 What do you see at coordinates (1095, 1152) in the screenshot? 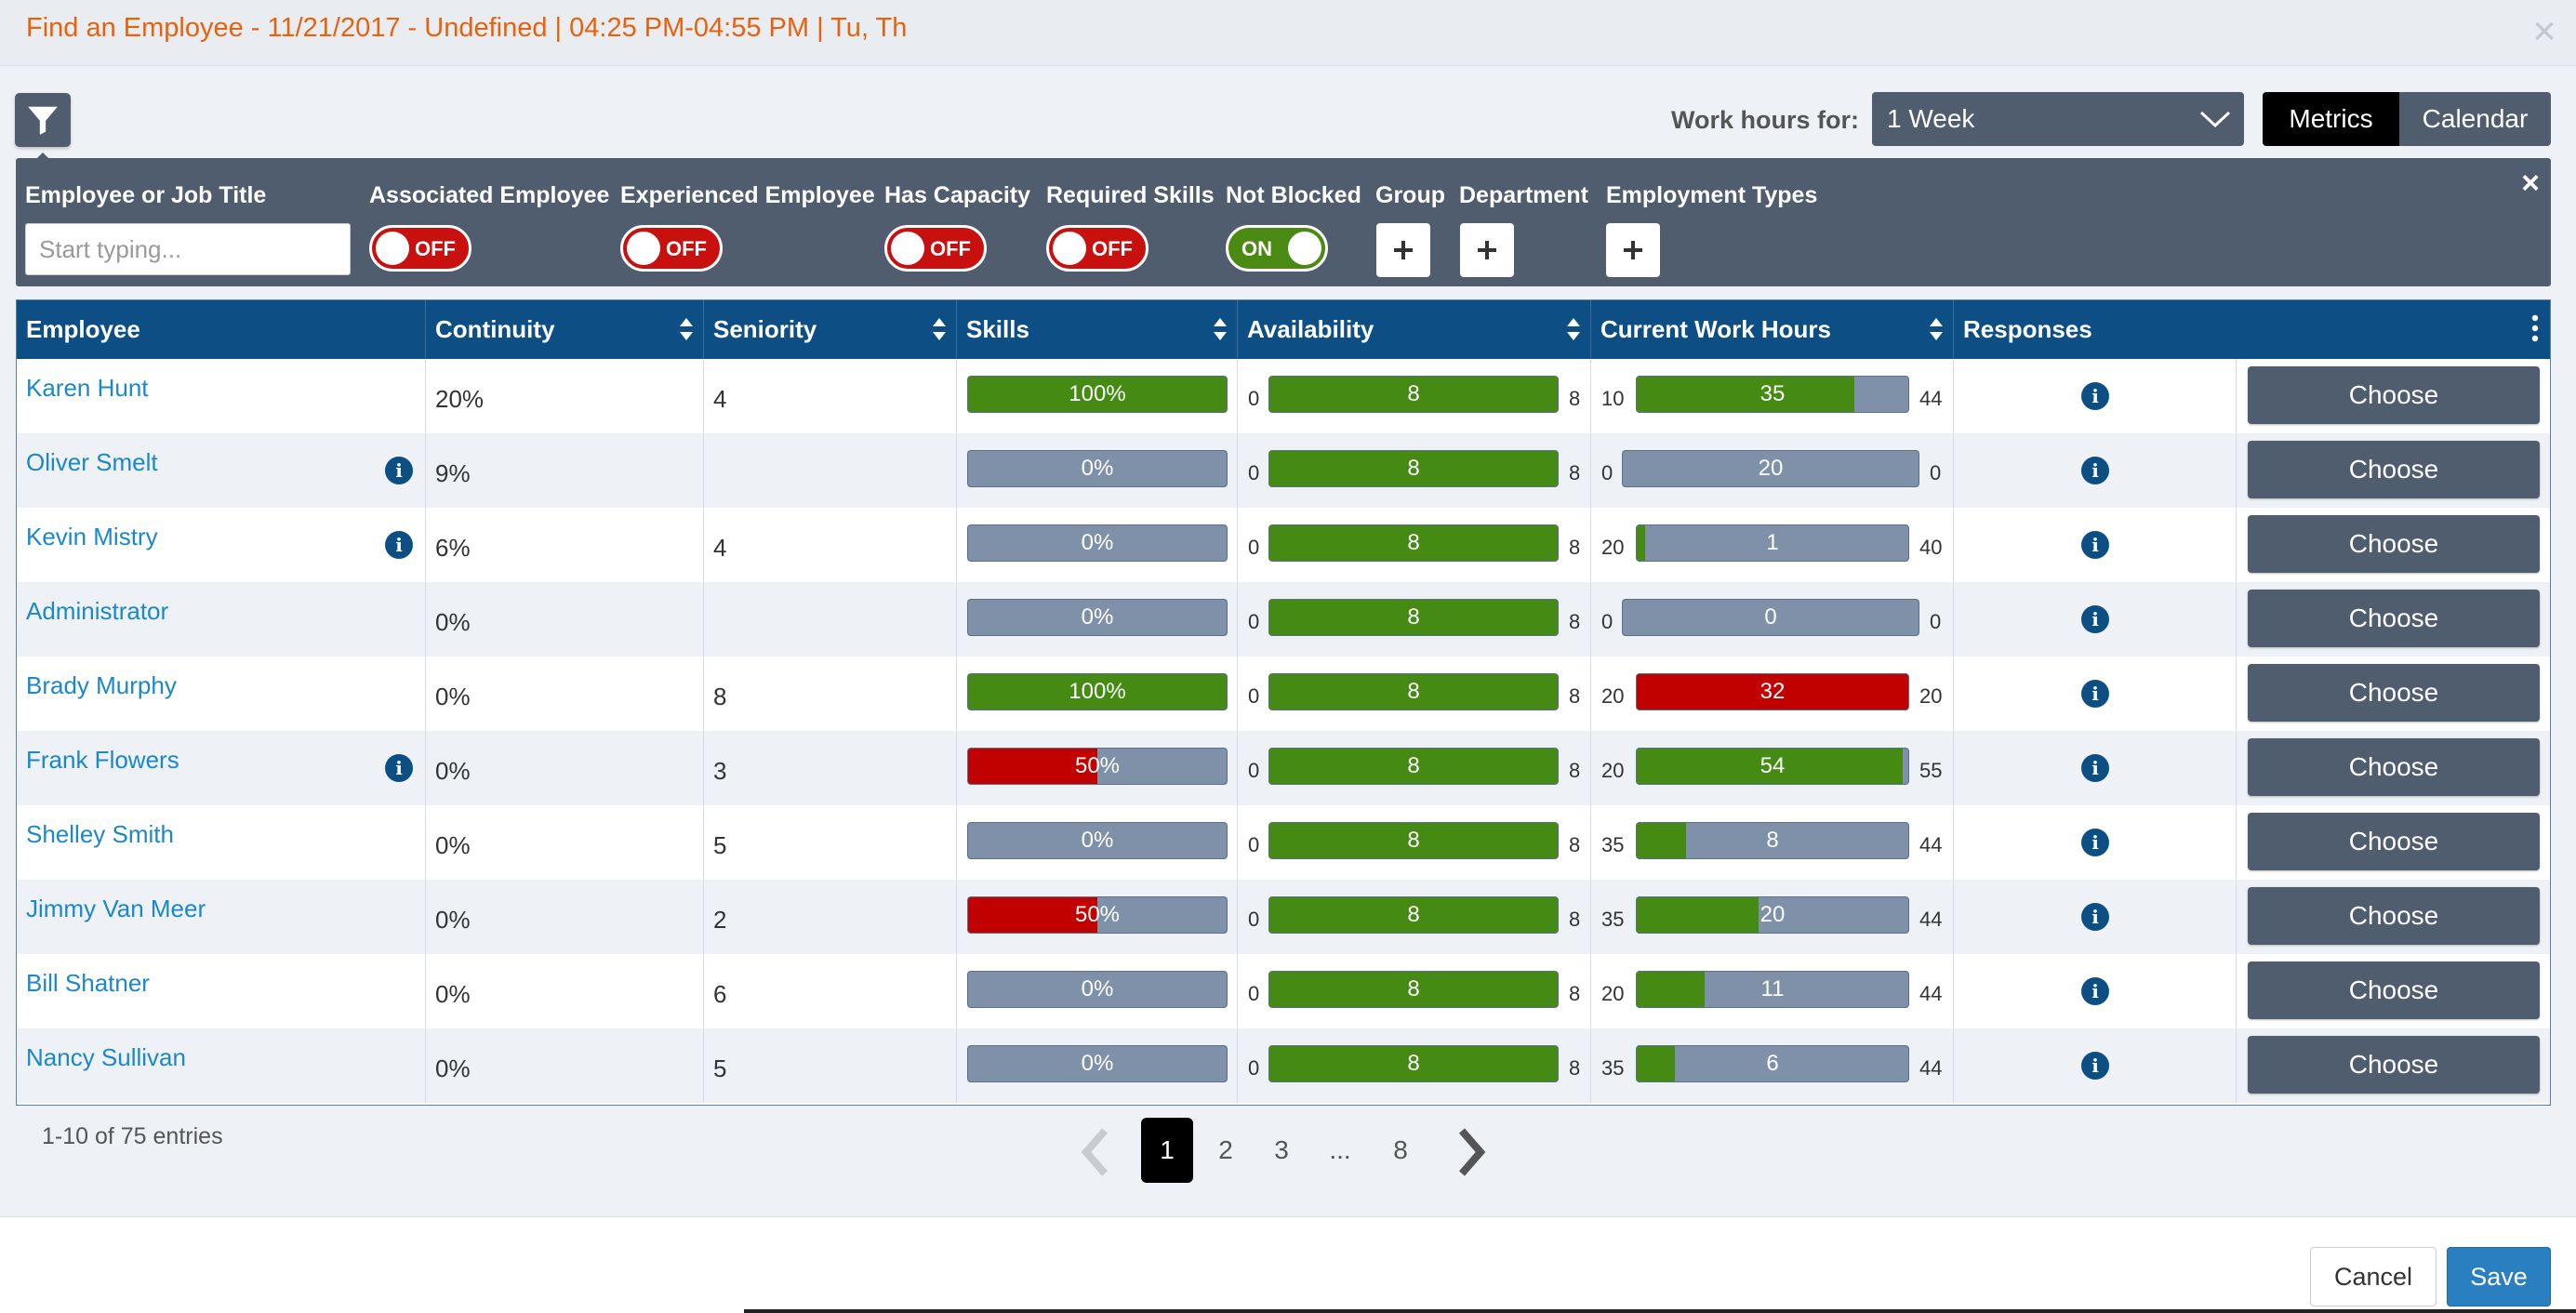
I see `previous-page-icon` at bounding box center [1095, 1152].